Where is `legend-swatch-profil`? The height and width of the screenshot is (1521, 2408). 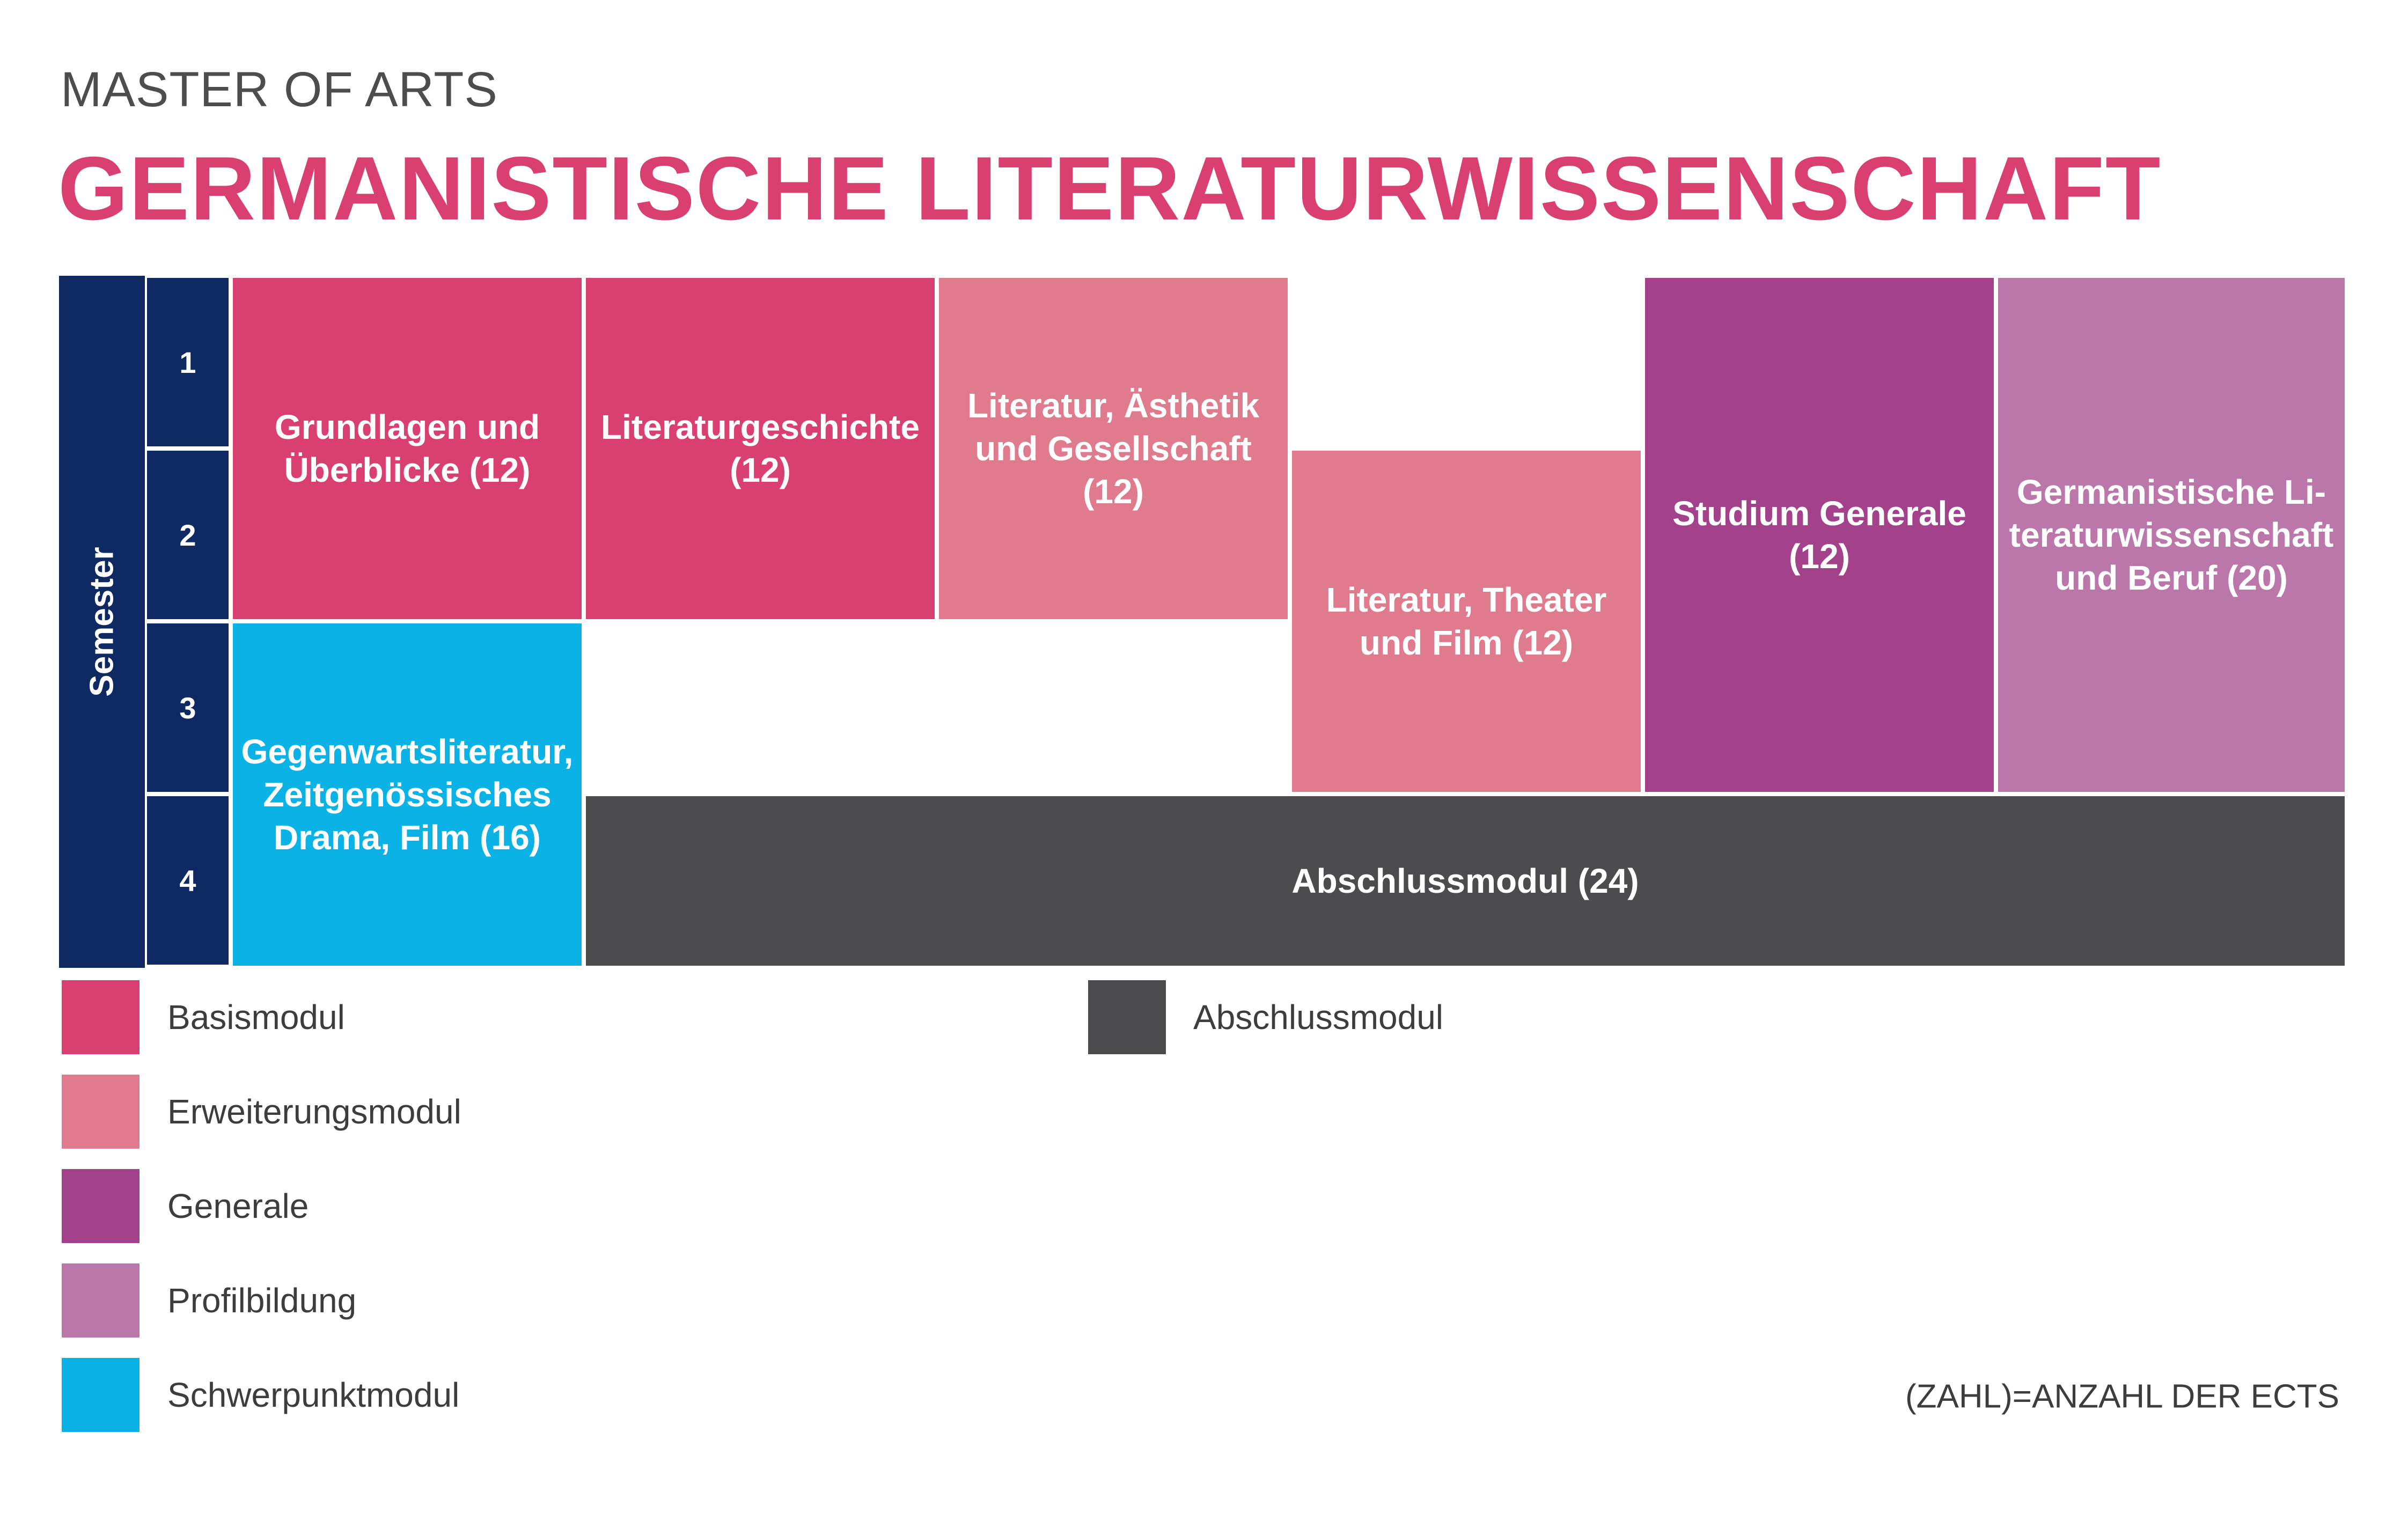 legend-swatch-profil is located at coordinates (101, 1300).